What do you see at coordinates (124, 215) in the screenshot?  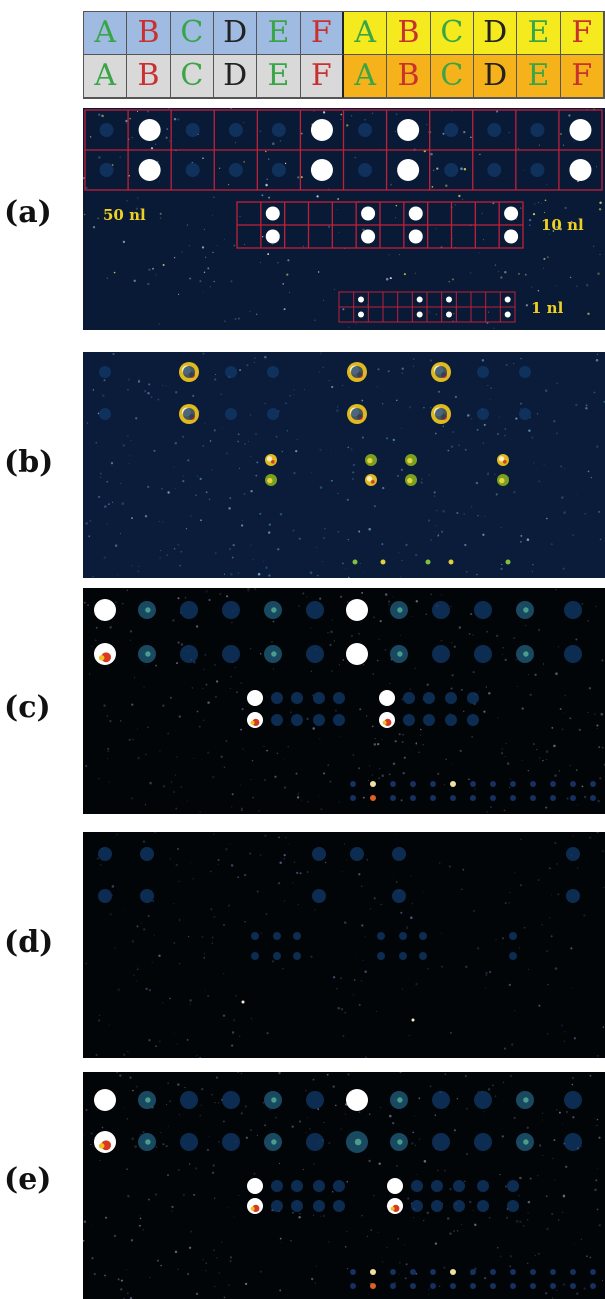 I see `volume-label-50nl: 50 nl` at bounding box center [124, 215].